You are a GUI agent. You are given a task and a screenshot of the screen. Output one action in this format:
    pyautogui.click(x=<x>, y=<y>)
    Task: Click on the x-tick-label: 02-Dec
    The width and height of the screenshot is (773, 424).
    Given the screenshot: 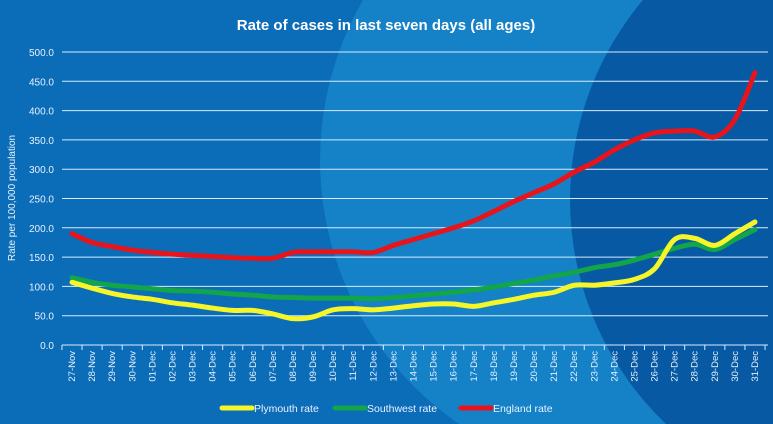 What is the action you would take?
    pyautogui.click(x=172, y=366)
    